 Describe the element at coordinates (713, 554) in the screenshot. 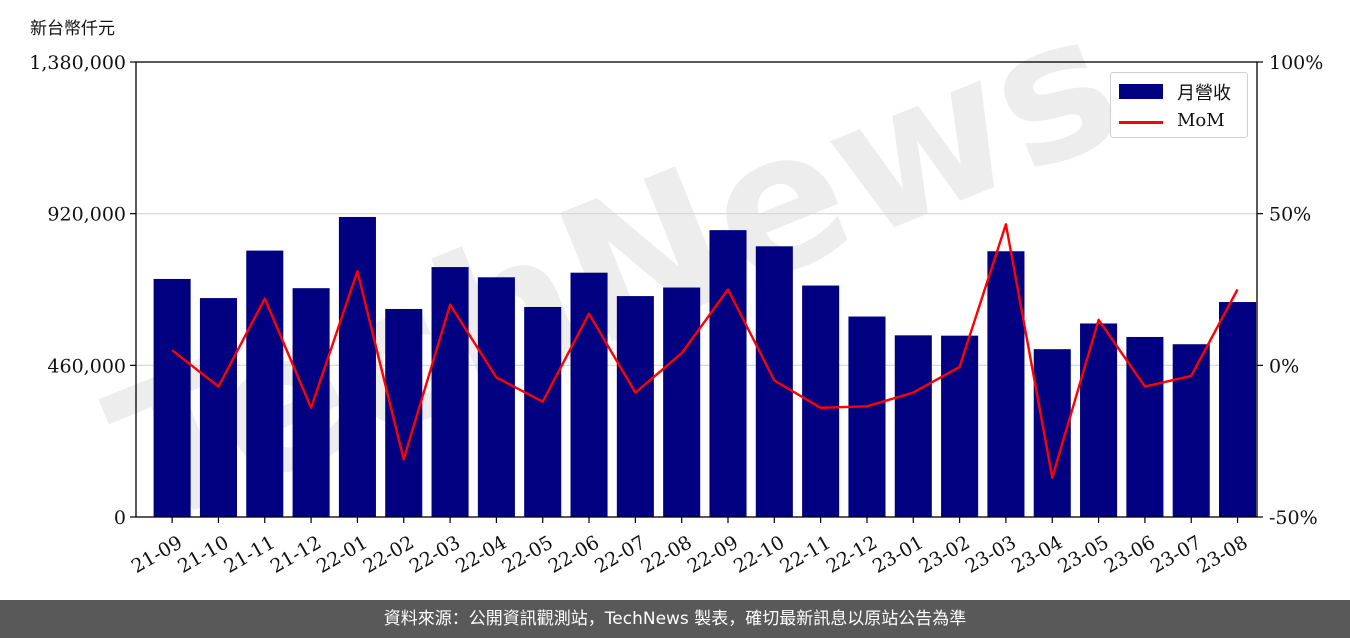

I see `x-tick-label: 22-09` at that location.